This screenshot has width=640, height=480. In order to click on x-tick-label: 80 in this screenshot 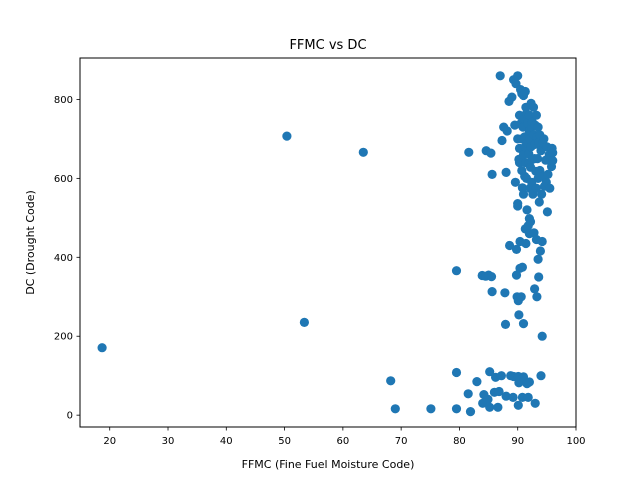, I will do `click(459, 441)`.